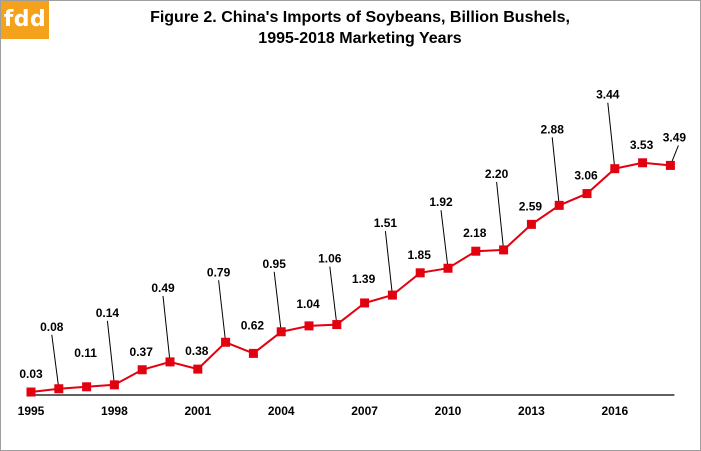  Describe the element at coordinates (31, 374) in the screenshot. I see `data-label: 0.03` at that location.